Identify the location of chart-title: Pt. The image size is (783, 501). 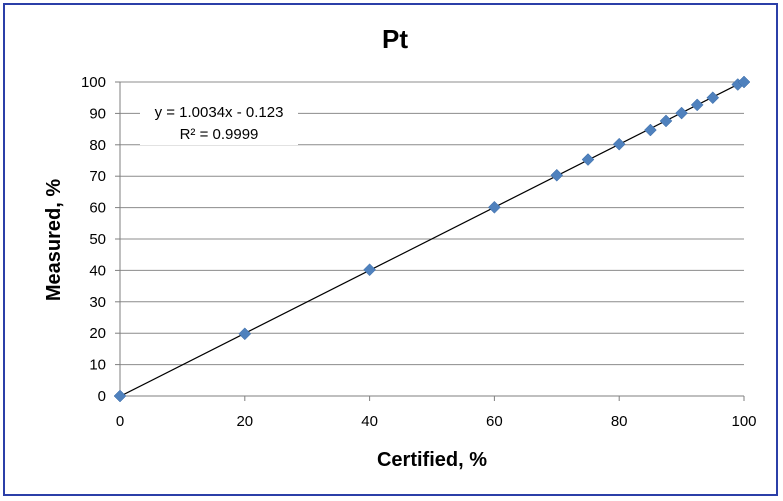
(395, 39).